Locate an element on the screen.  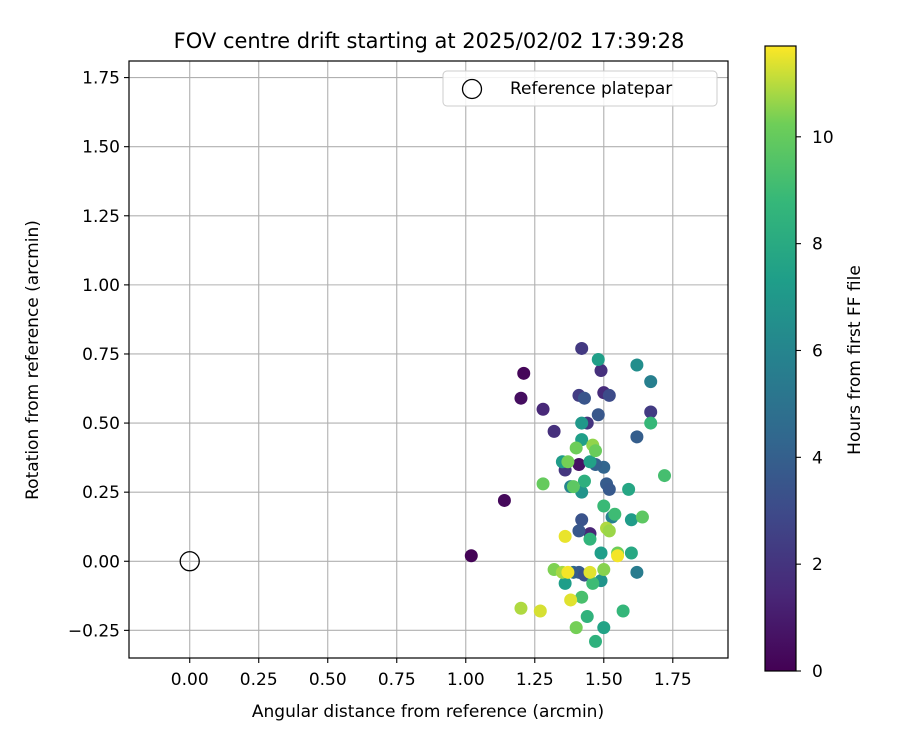
colorbar is located at coordinates (780, 358).